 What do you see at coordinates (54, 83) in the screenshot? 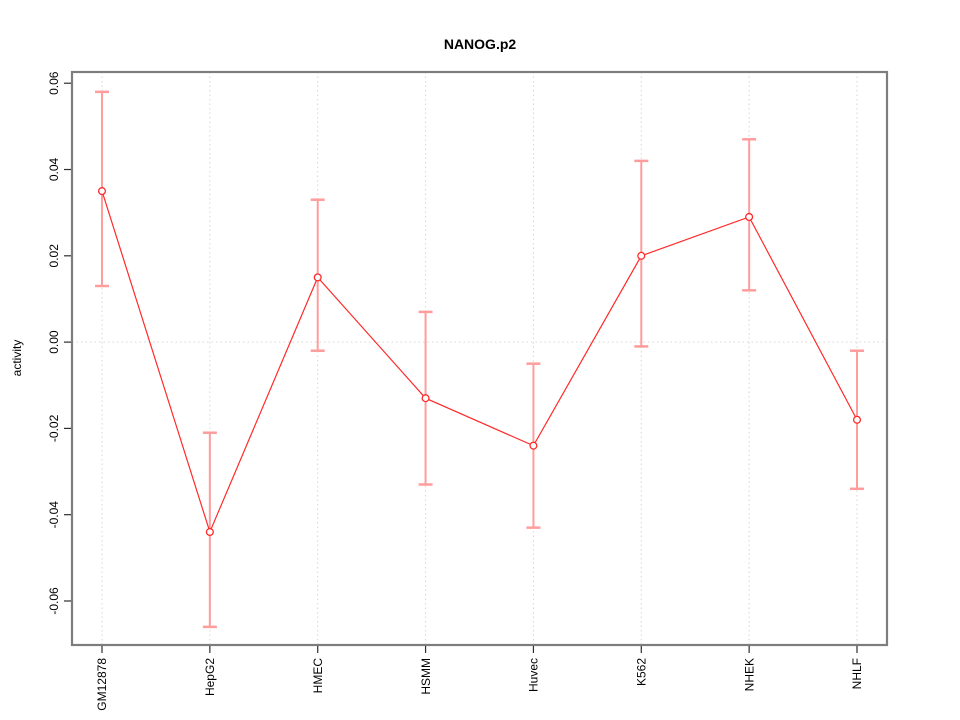
I see `y-tick-label-0.06: 0.06` at bounding box center [54, 83].